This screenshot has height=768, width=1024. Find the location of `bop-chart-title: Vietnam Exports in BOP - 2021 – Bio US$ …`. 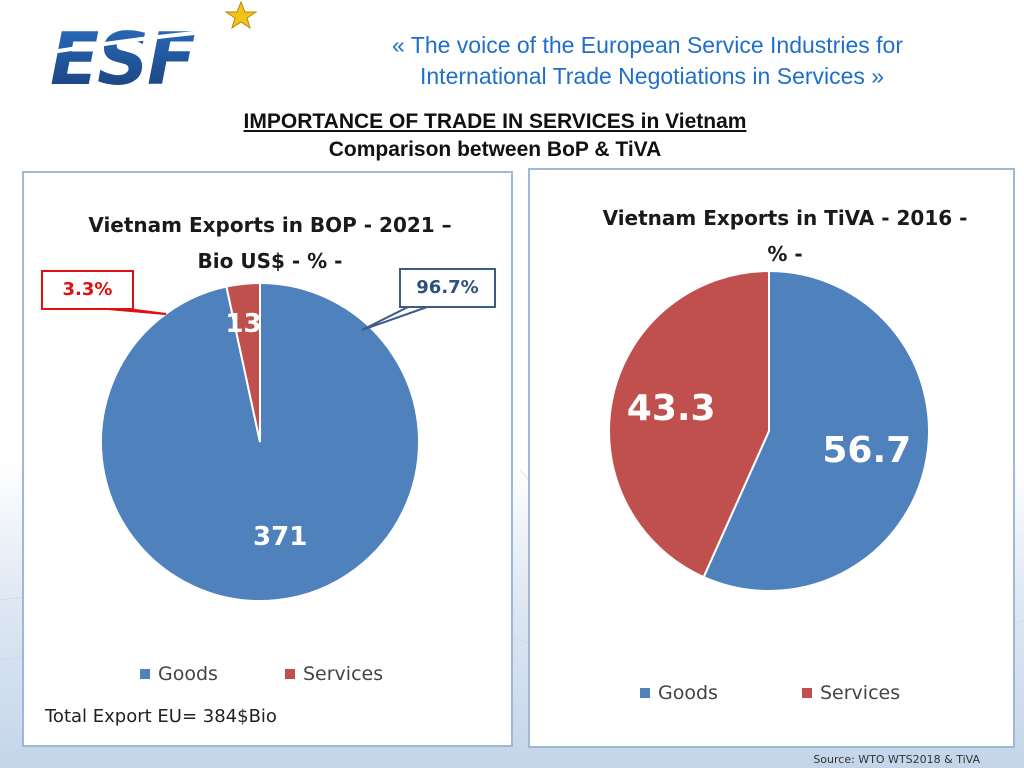

bop-chart-title: Vietnam Exports in BOP - 2021 – Bio US$ … is located at coordinates (270, 243).